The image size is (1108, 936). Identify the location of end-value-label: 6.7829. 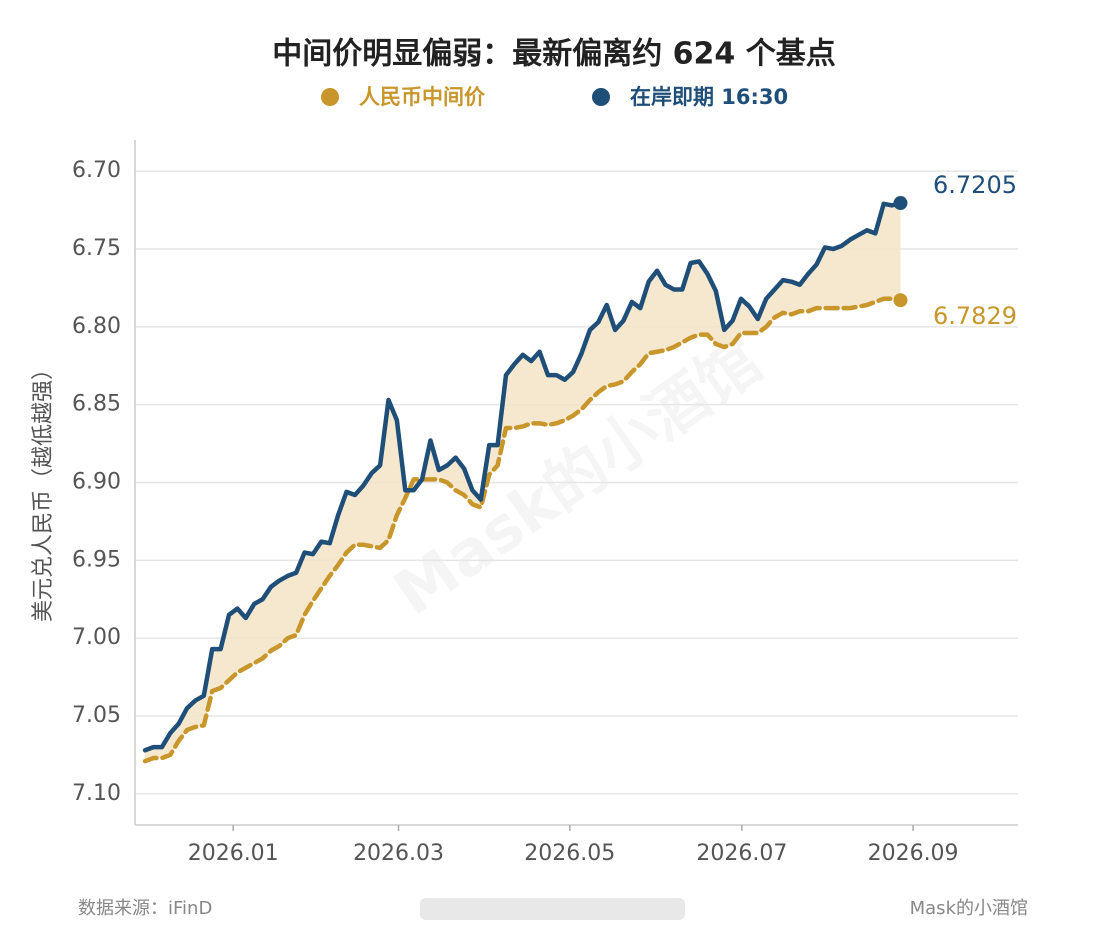
(975, 316).